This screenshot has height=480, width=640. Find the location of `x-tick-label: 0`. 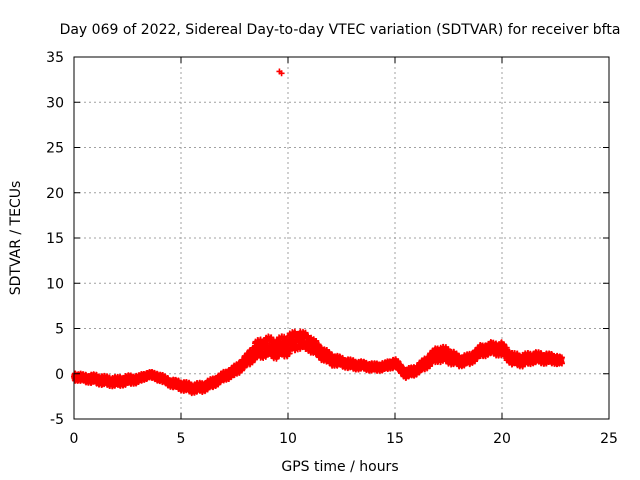

x-tick-label: 0 is located at coordinates (74, 439).